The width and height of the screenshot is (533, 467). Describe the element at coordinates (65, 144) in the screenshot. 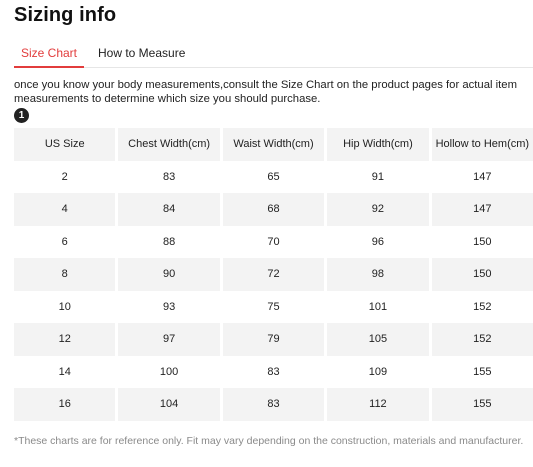

I see `header-us-size: US Size` at that location.